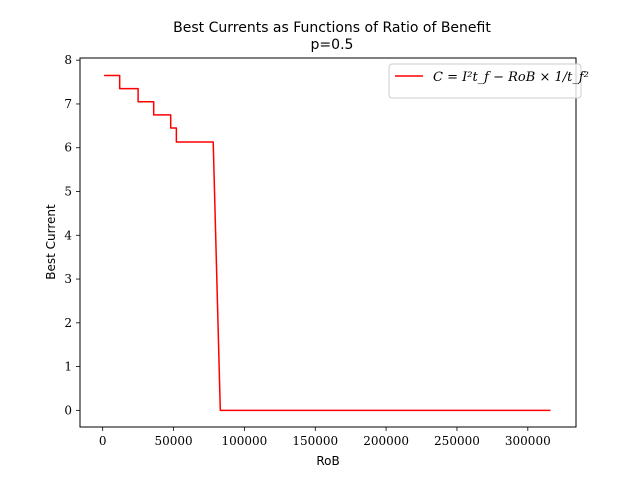  I want to click on y-tick-label: 0, so click(68, 410).